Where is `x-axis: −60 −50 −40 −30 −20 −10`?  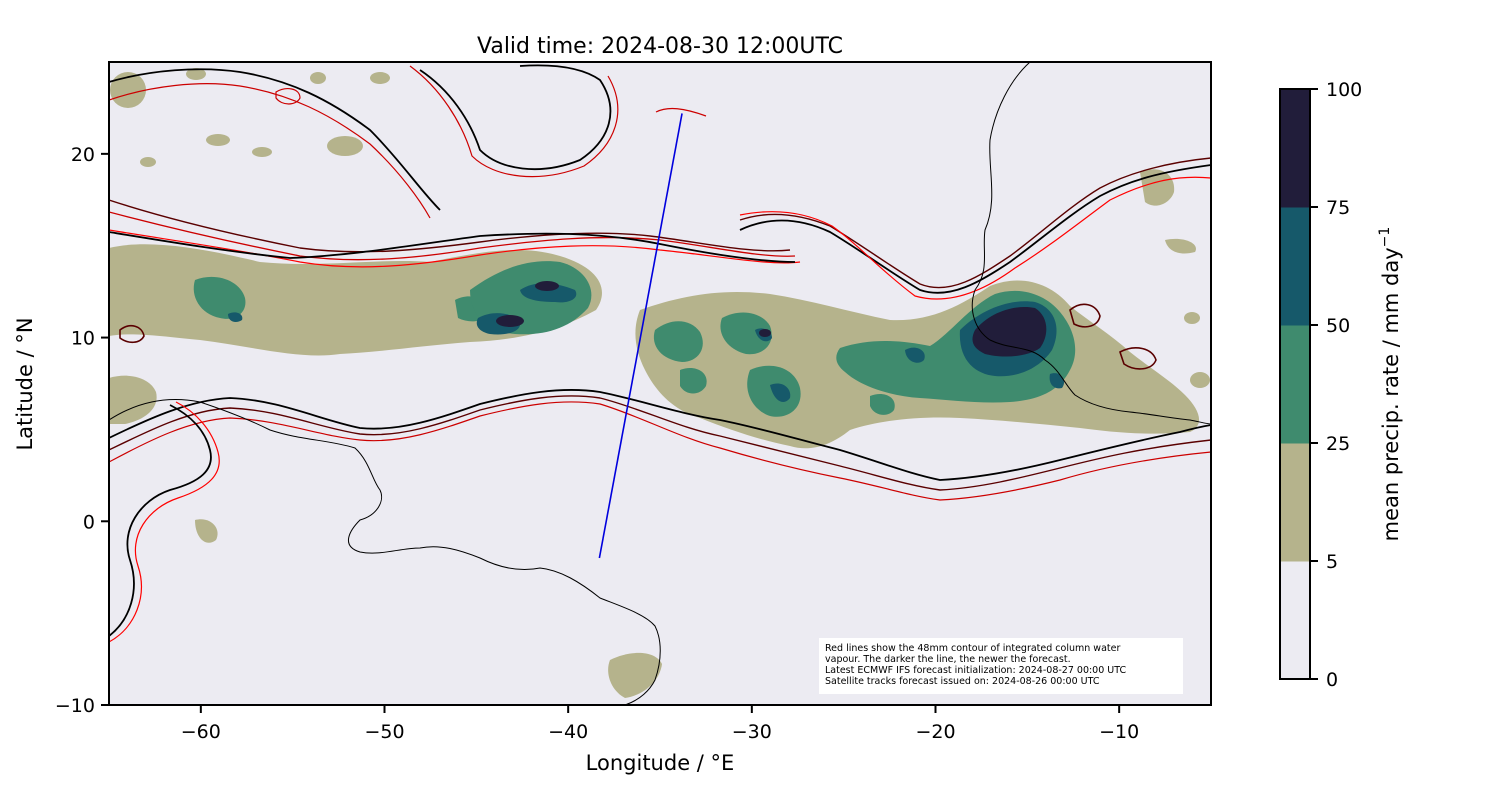 x-axis: −60 −50 −40 −30 −20 −10 is located at coordinates (660, 724).